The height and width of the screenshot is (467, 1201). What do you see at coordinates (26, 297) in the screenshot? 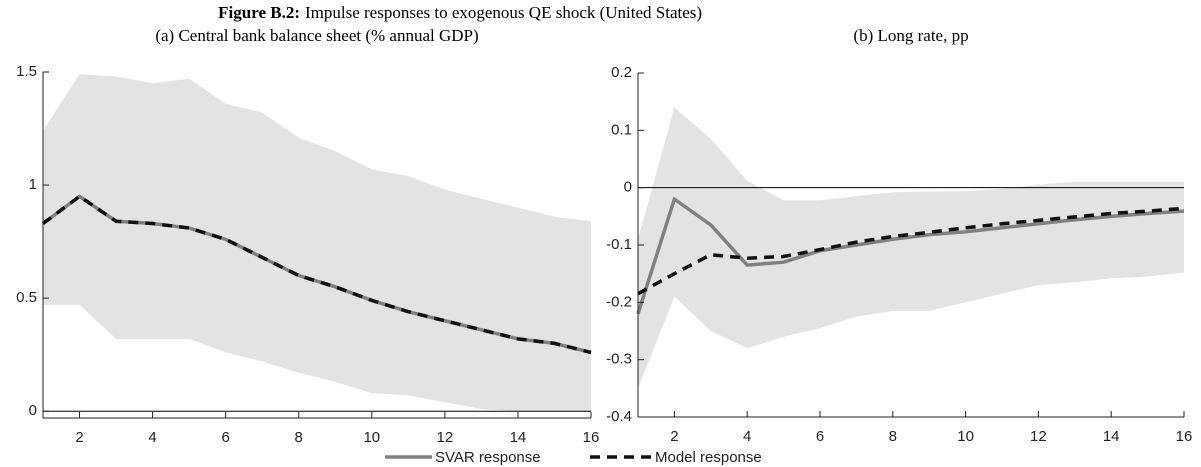
I see `y-tick-label: 0.5` at bounding box center [26, 297].